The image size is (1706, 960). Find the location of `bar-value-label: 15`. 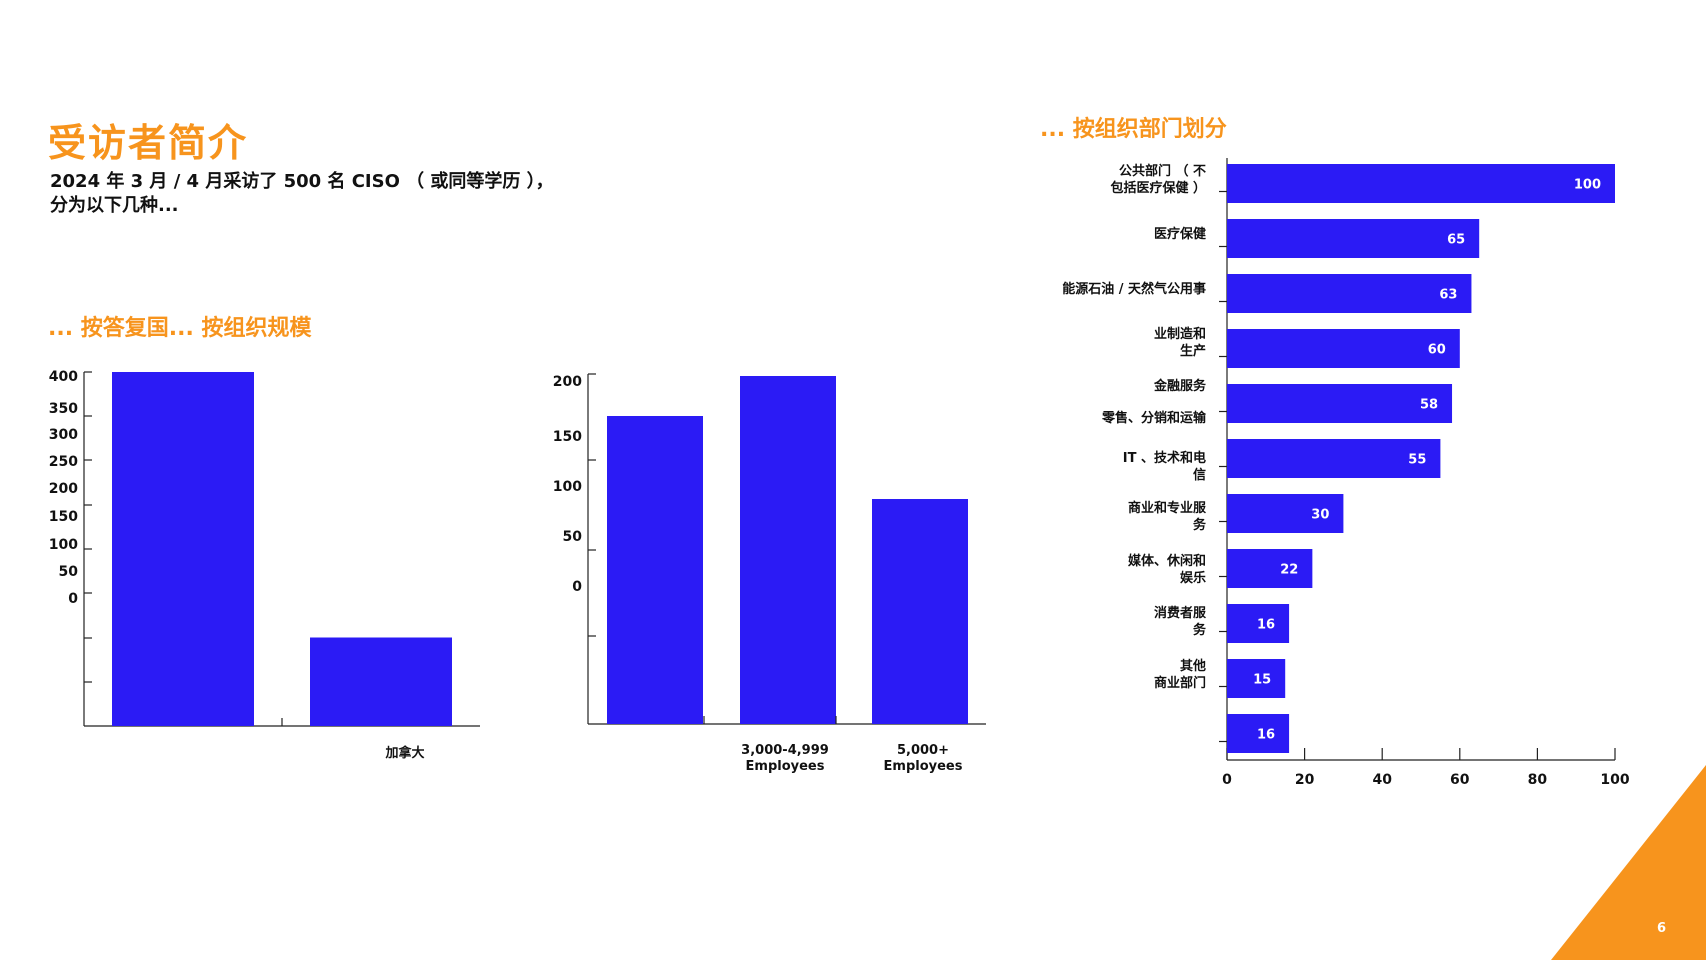

bar-value-label: 15 is located at coordinates (1262, 680).